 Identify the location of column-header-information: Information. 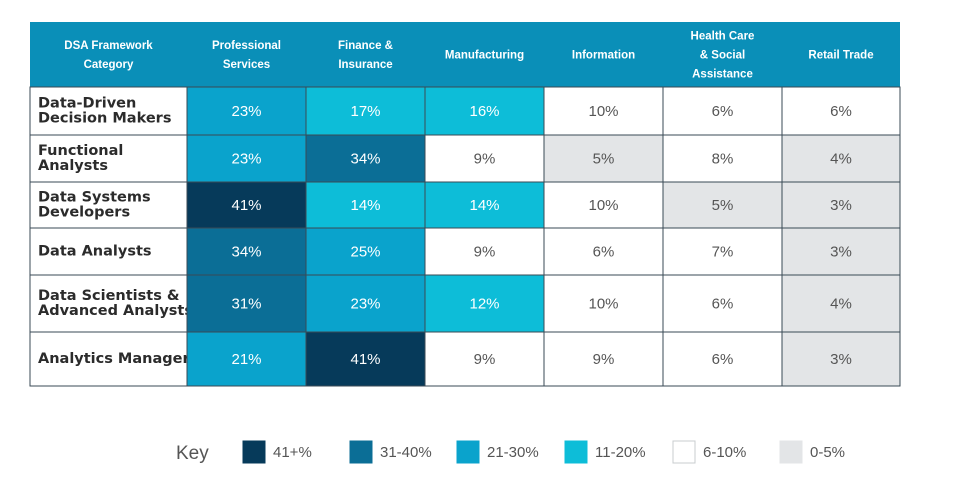
(603, 56).